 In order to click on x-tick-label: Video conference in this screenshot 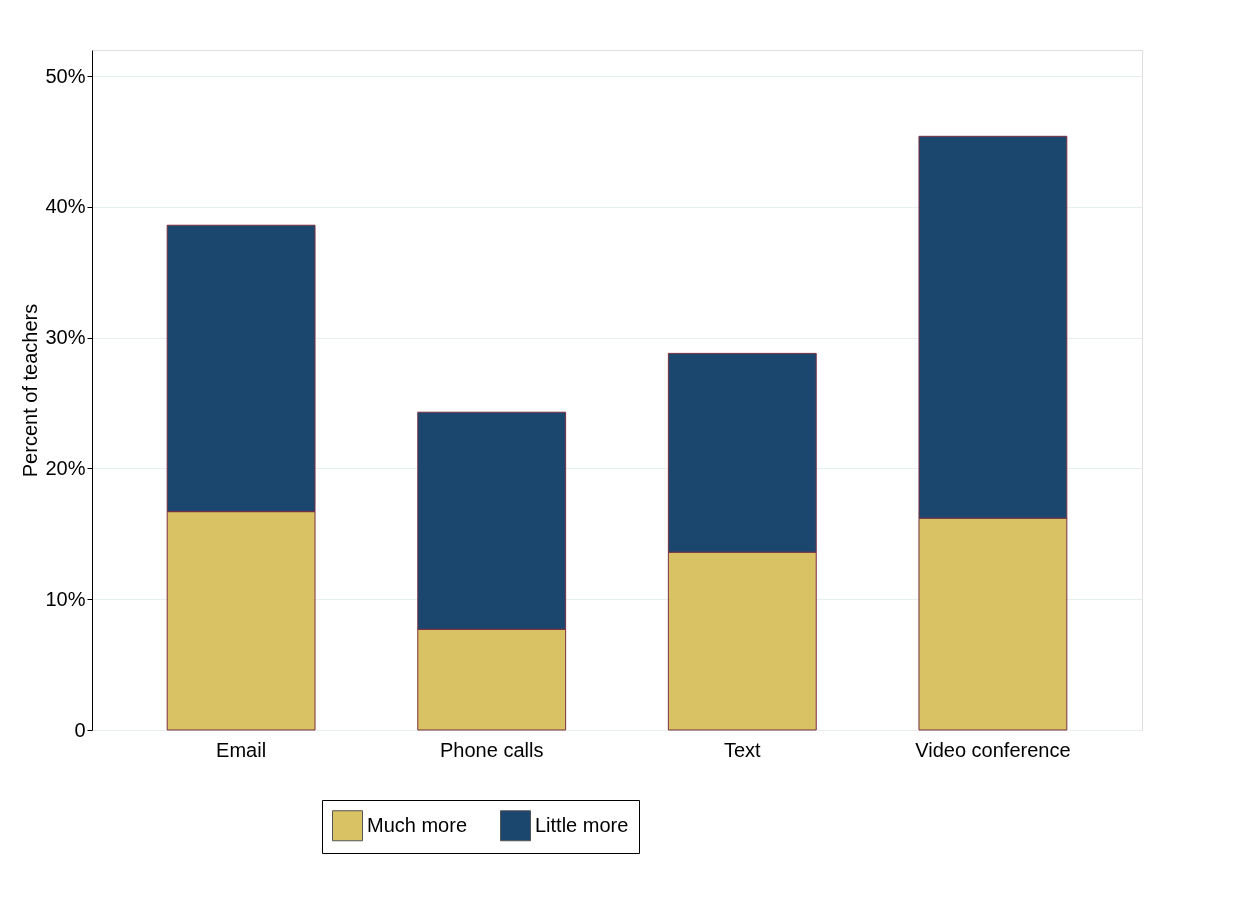, I will do `click(993, 749)`.